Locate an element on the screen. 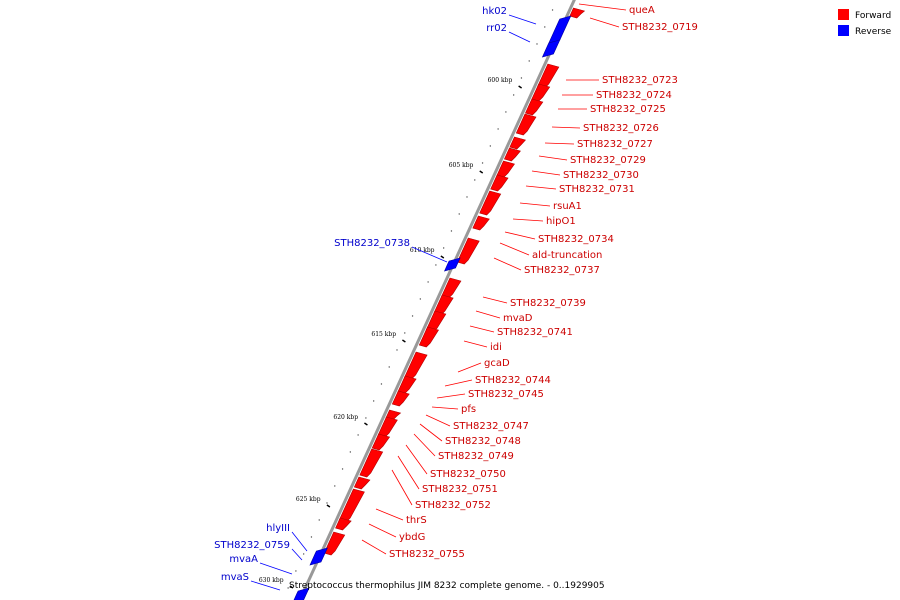  forward-gene-label: STH8232_0744 is located at coordinates (513, 380).